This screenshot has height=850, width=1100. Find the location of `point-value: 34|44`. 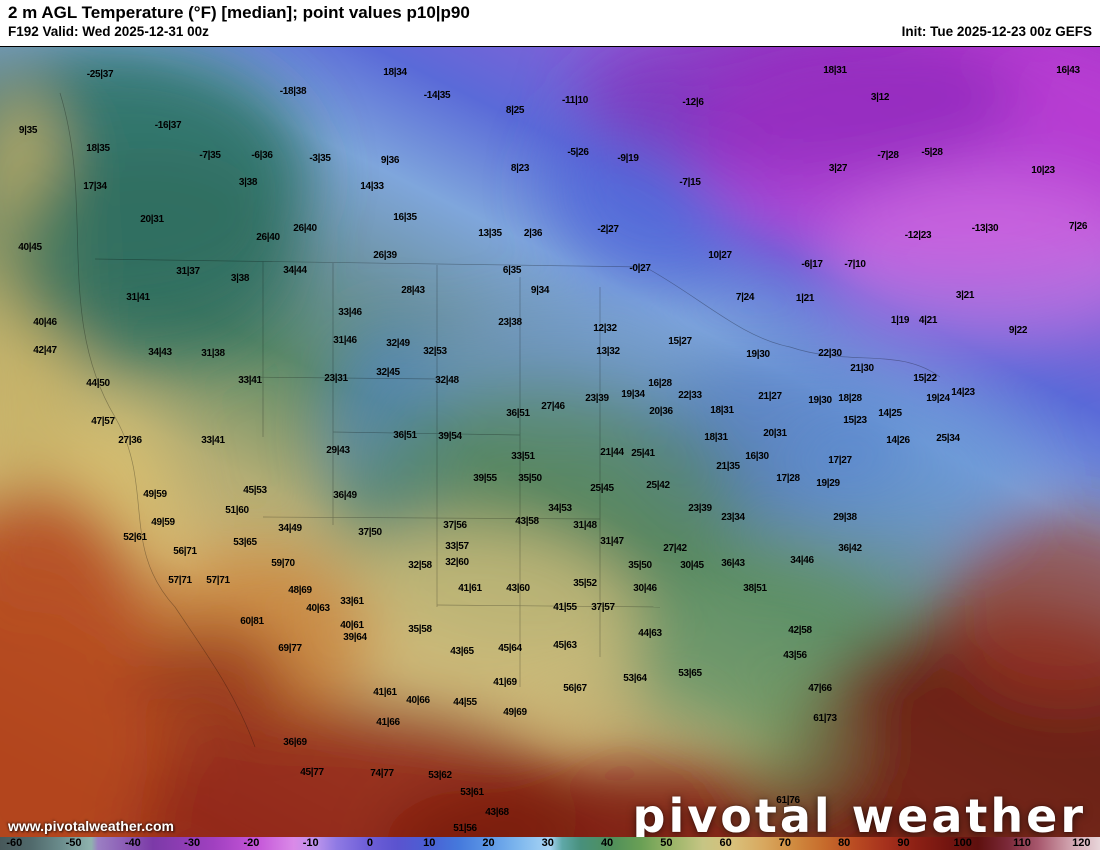

point-value: 34|44 is located at coordinates (295, 270).